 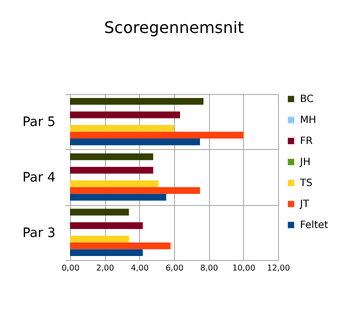 I want to click on legend-label: BC, so click(x=307, y=99).